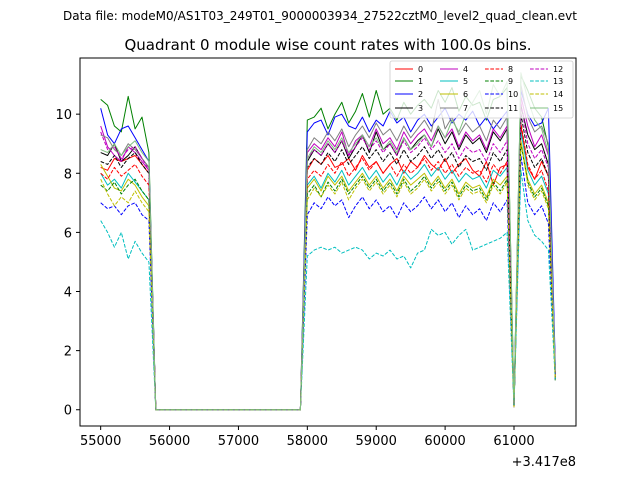  I want to click on y-axis: 0 2 4 6 8 10, so click(67, 263).